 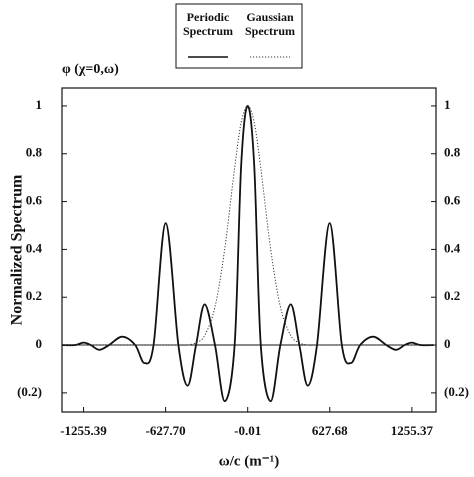 I want to click on x-tick-label: 1255.37, so click(x=412, y=430).